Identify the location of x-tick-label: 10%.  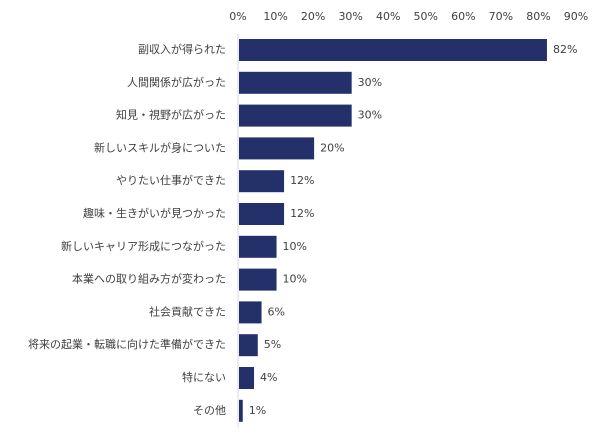
(275, 16).